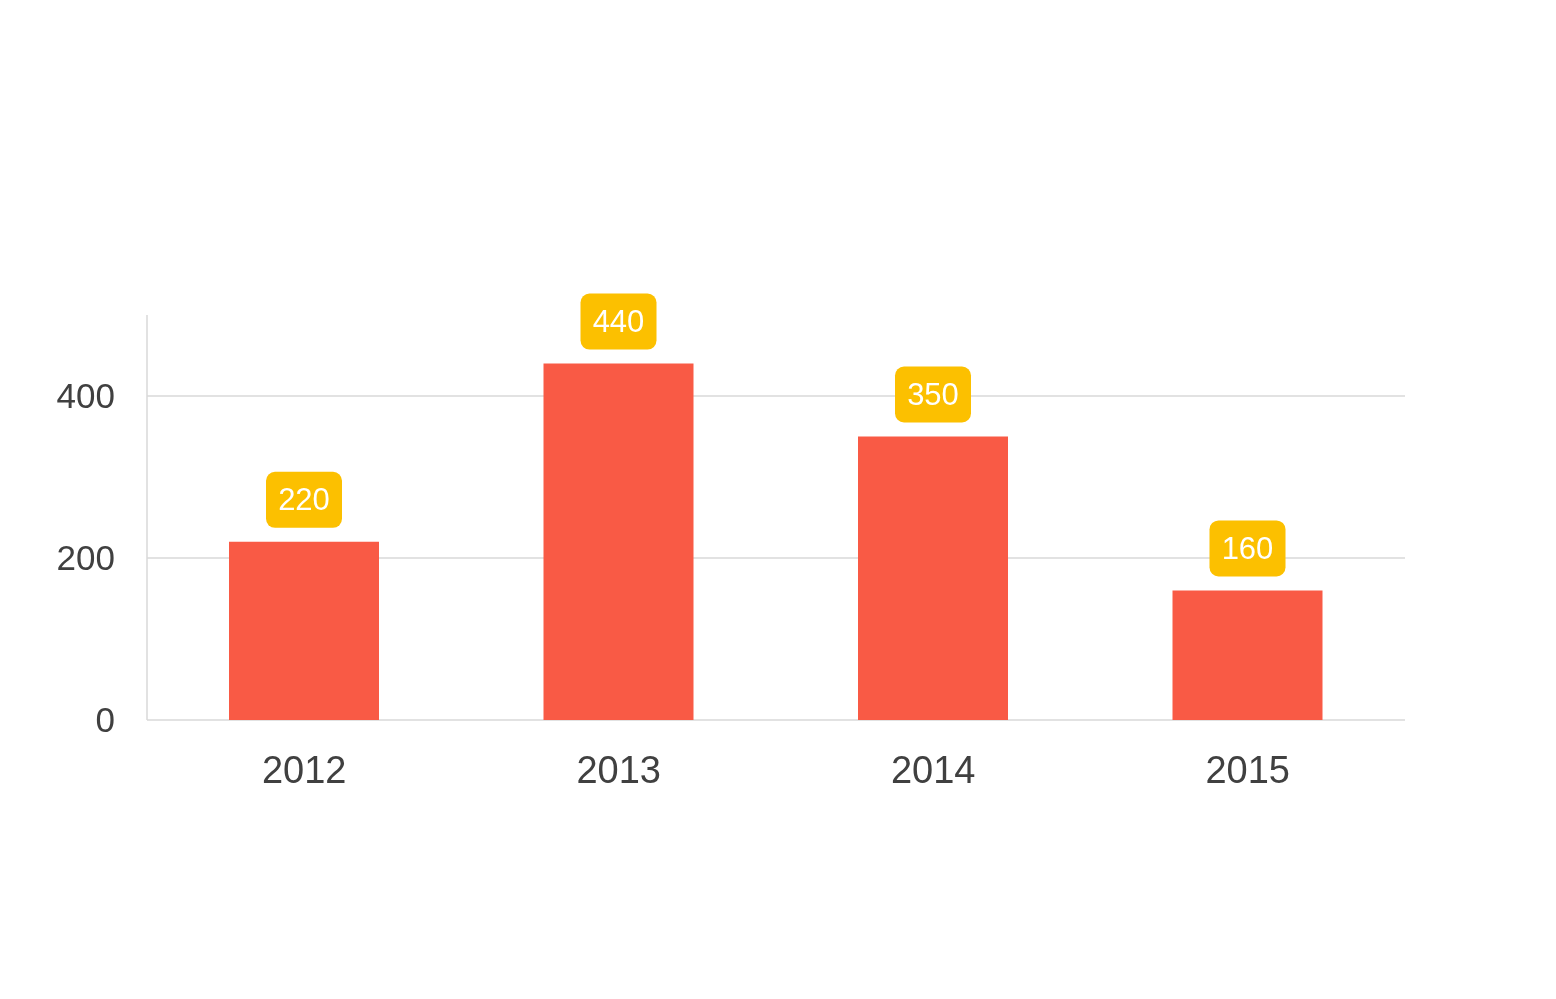 This screenshot has height=999, width=1556. Describe the element at coordinates (85, 558) in the screenshot. I see `y-tick-label: 200` at that location.